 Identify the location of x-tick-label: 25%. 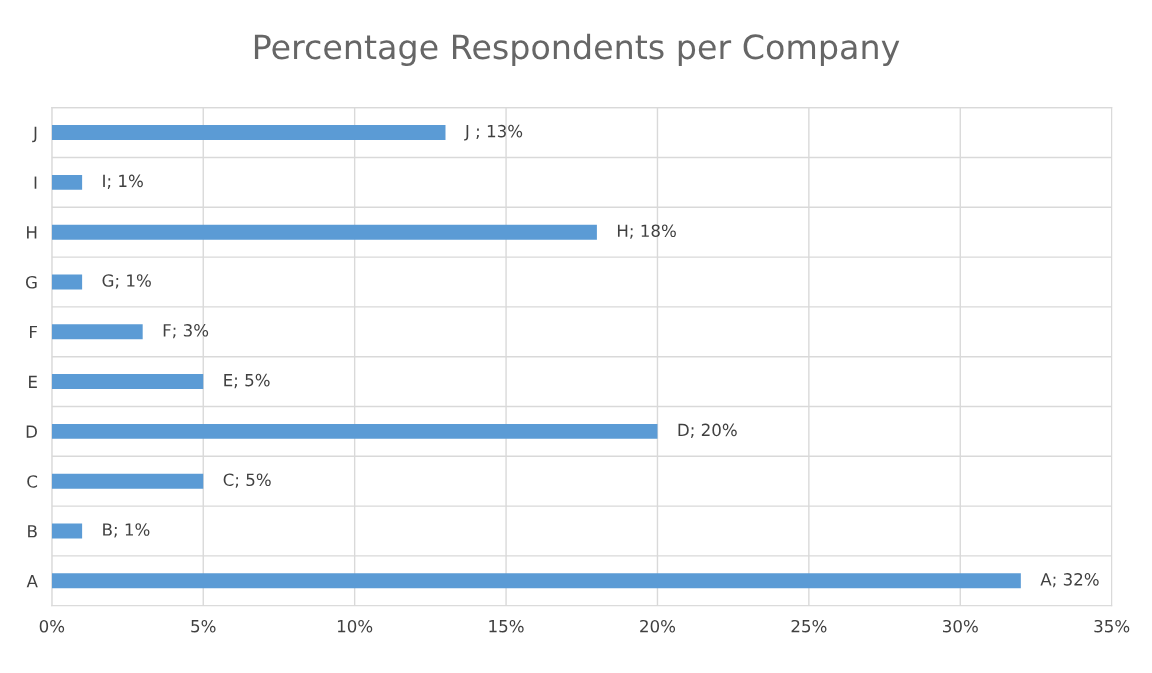
(809, 626).